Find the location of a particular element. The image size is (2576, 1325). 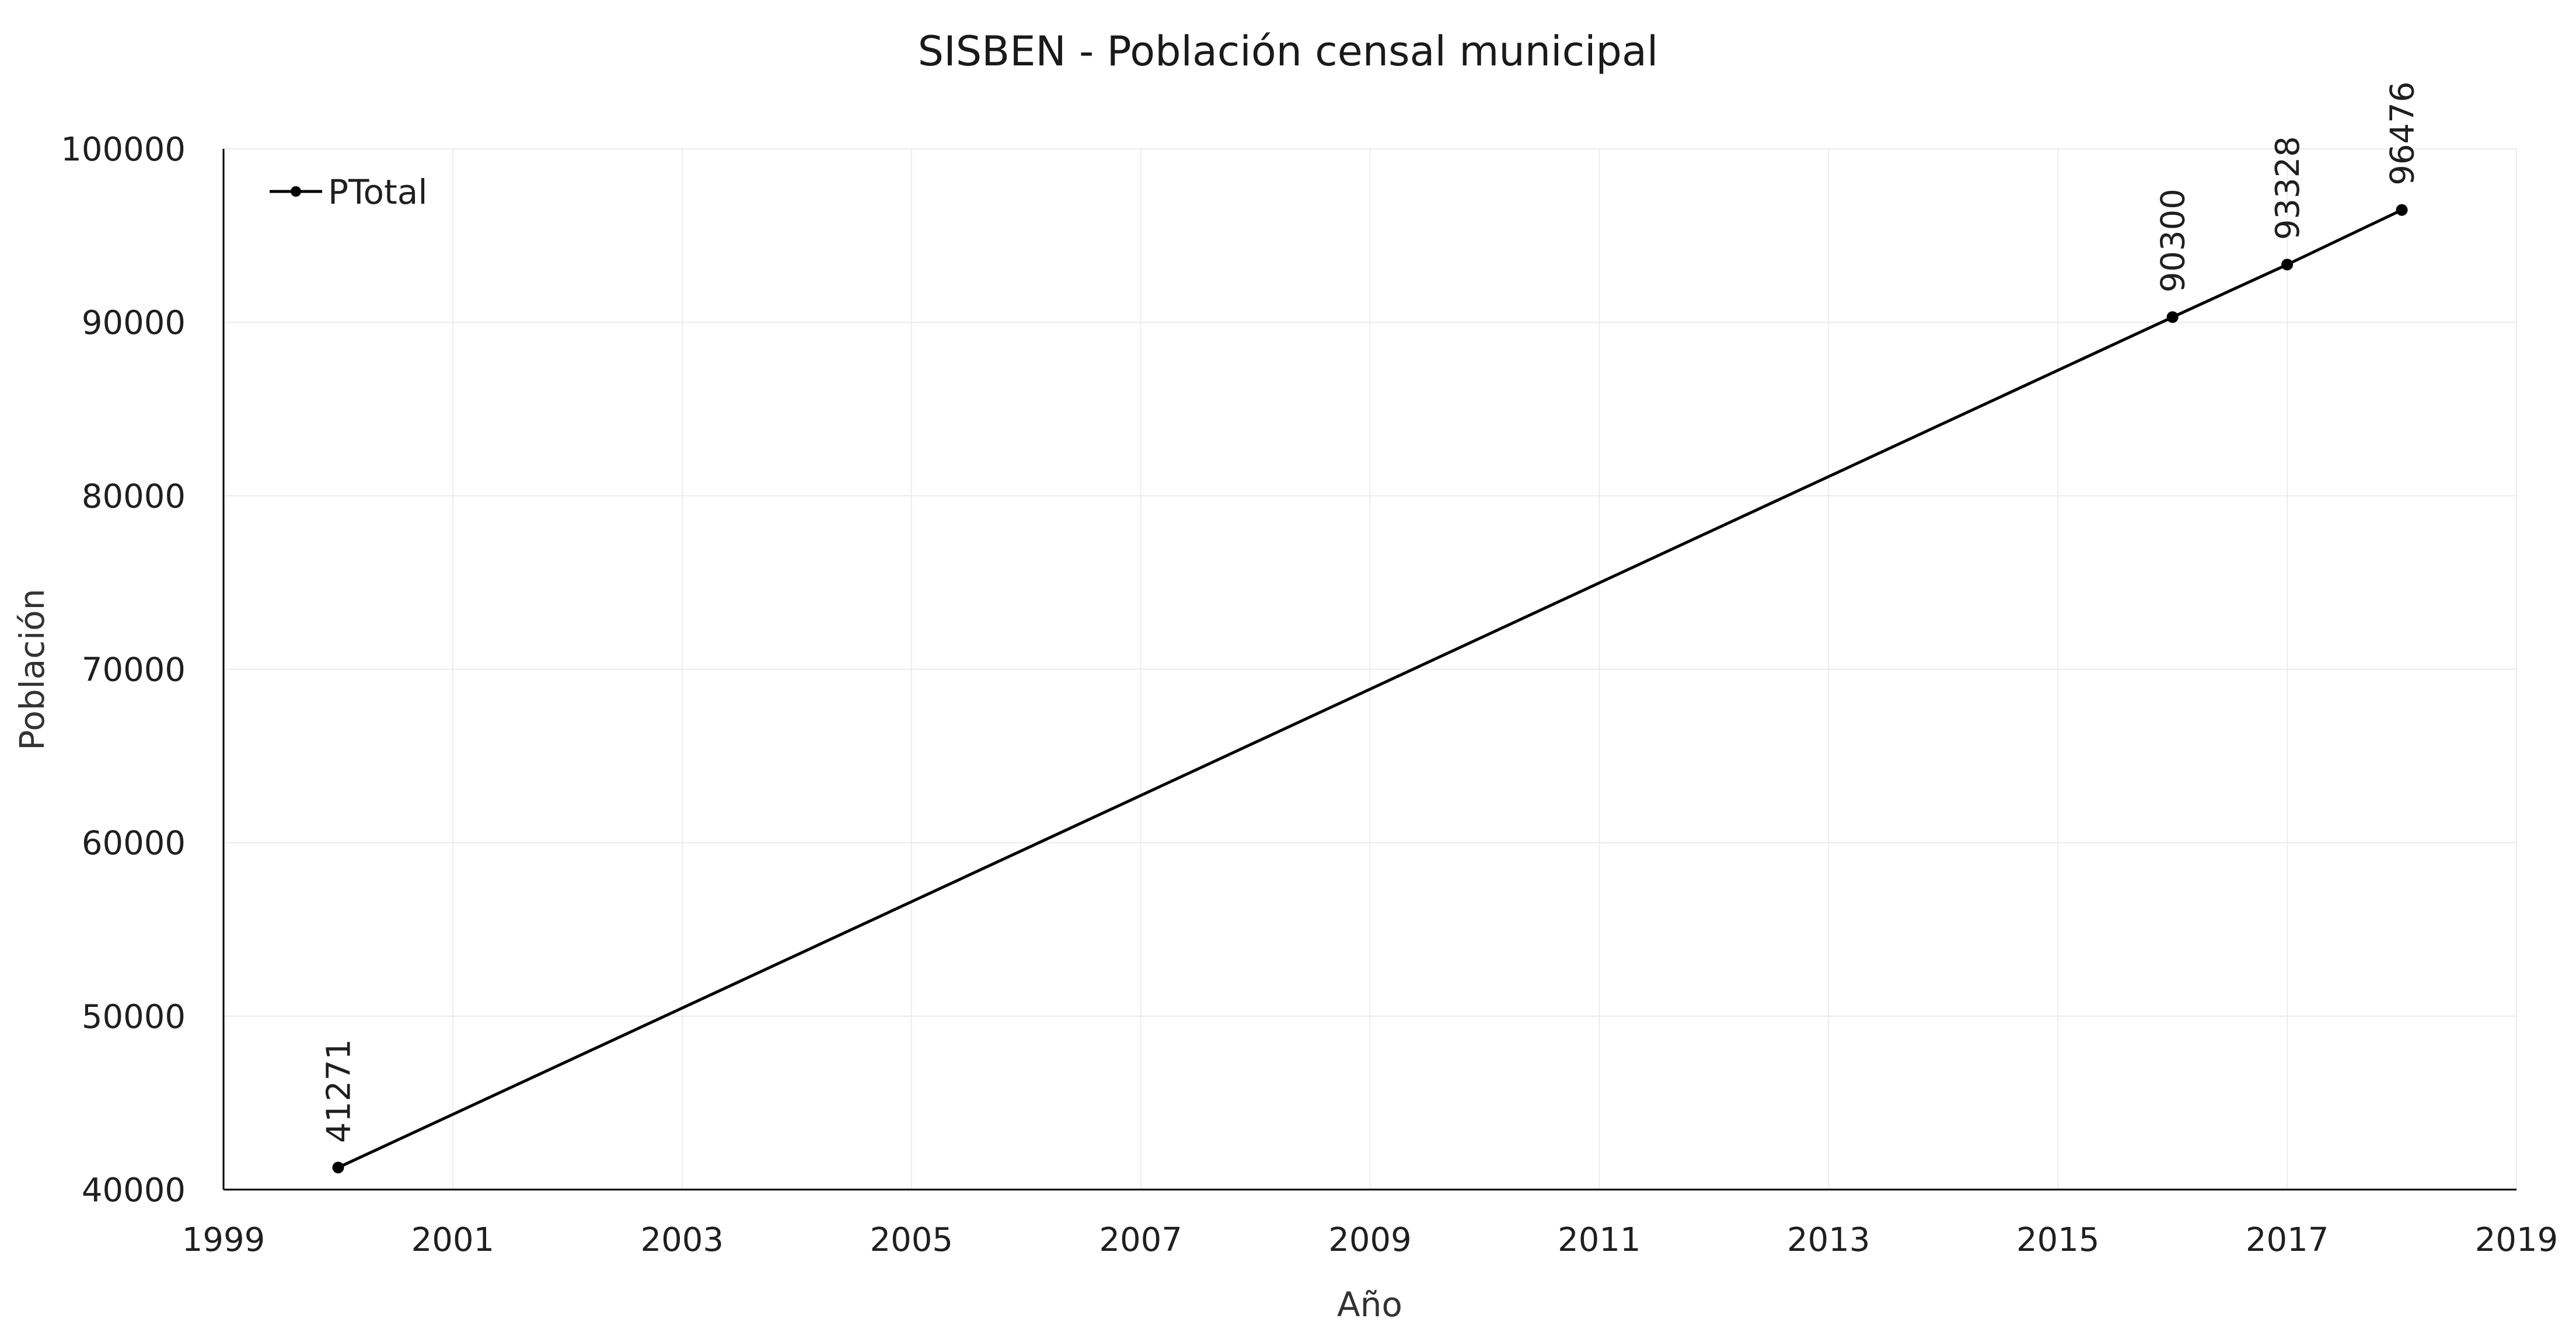

data-label-2016: 90300 is located at coordinates (2174, 240).